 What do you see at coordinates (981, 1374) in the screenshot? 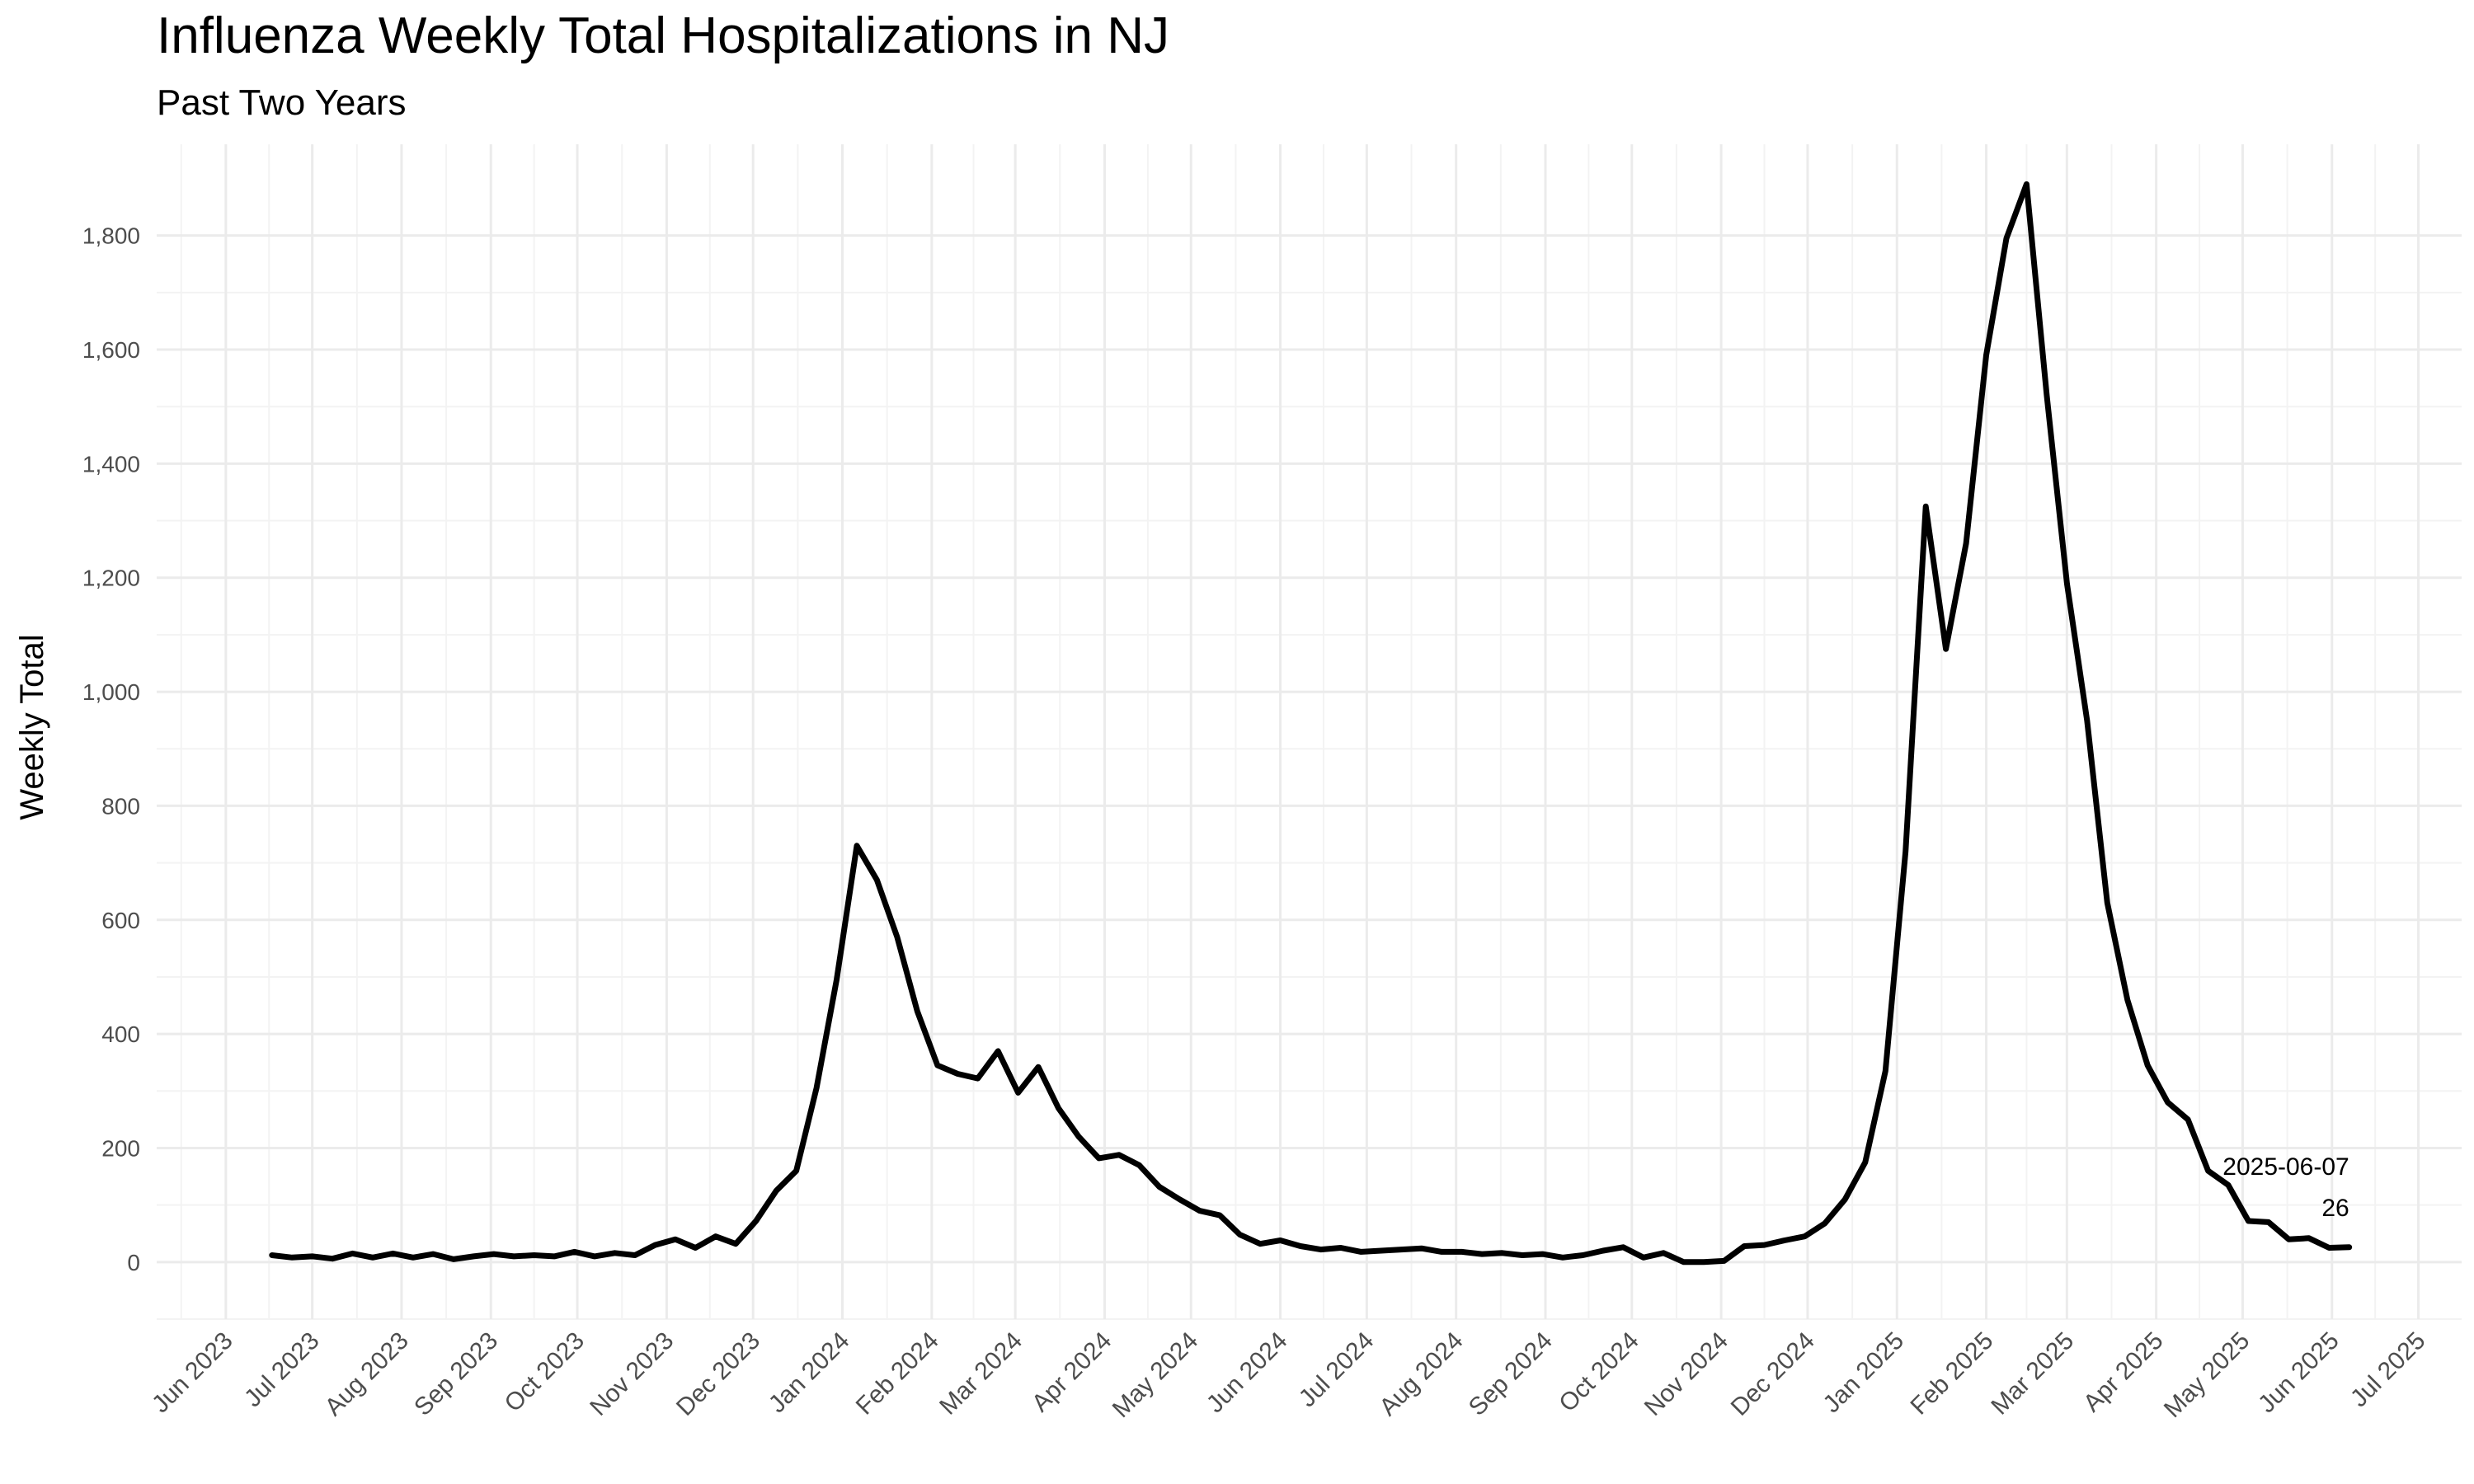
I see `x-tick-label: Mar 2024` at bounding box center [981, 1374].